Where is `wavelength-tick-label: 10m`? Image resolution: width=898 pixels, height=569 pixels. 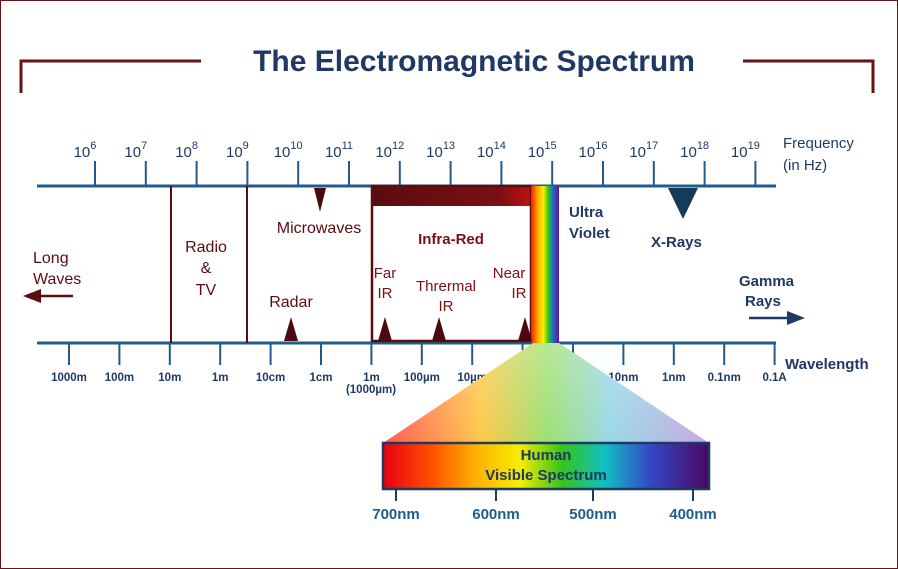
wavelength-tick-label: 10m is located at coordinates (169, 378).